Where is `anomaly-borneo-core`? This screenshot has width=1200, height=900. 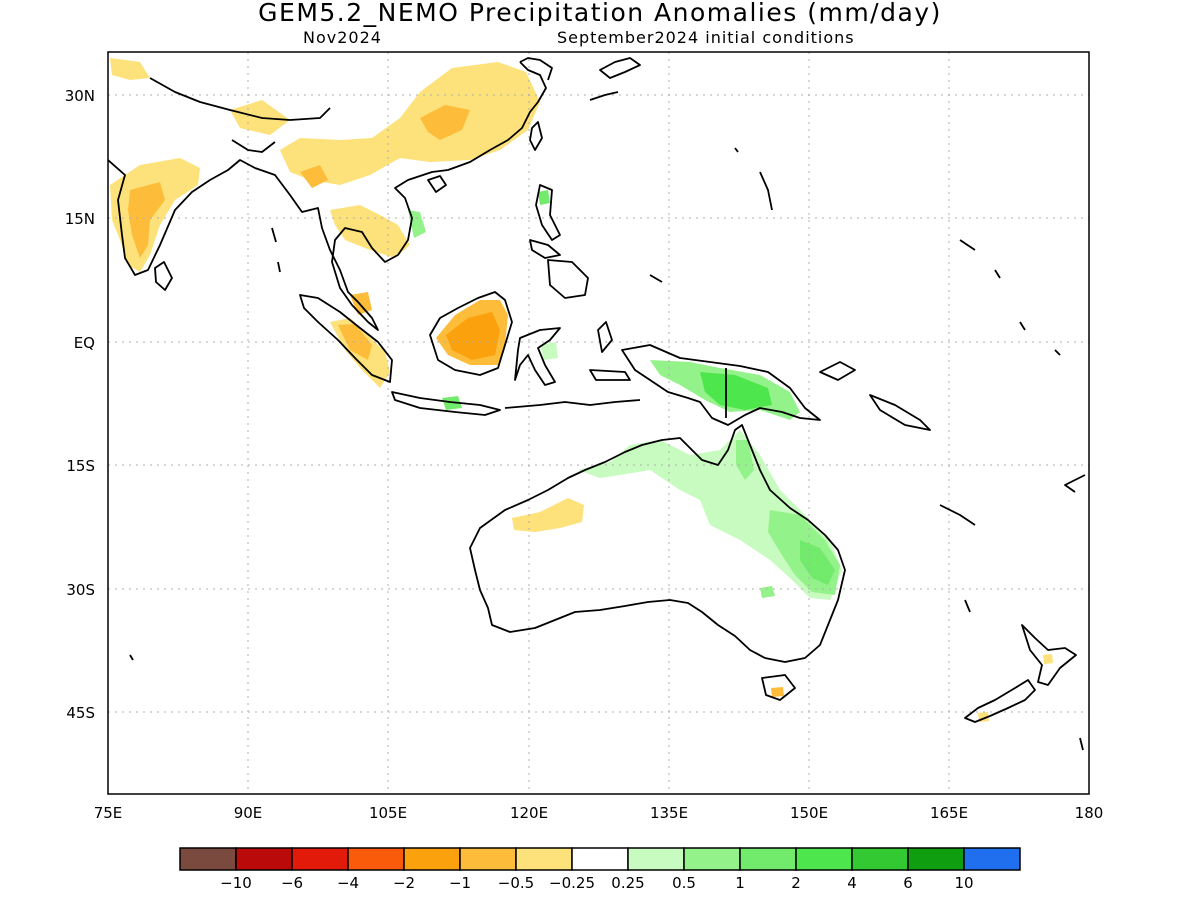 anomaly-borneo-core is located at coordinates (473, 336).